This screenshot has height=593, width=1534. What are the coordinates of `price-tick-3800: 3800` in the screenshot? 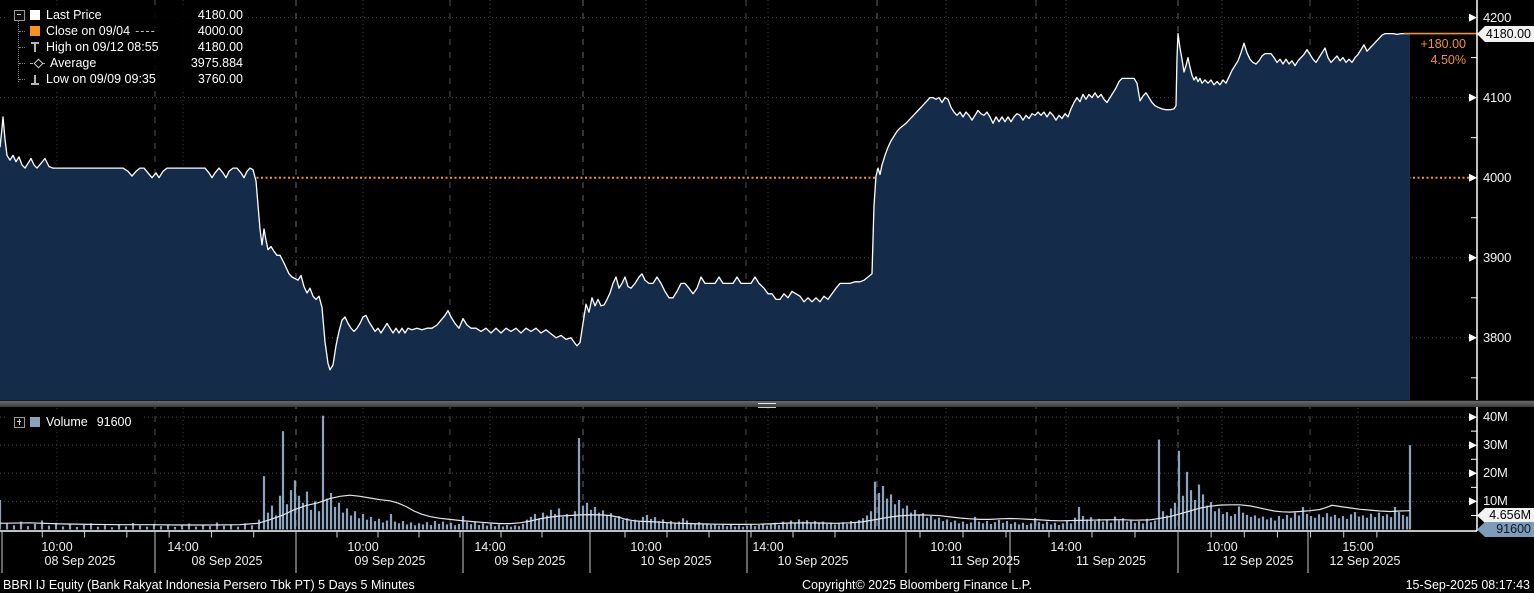 It's located at (1497, 337).